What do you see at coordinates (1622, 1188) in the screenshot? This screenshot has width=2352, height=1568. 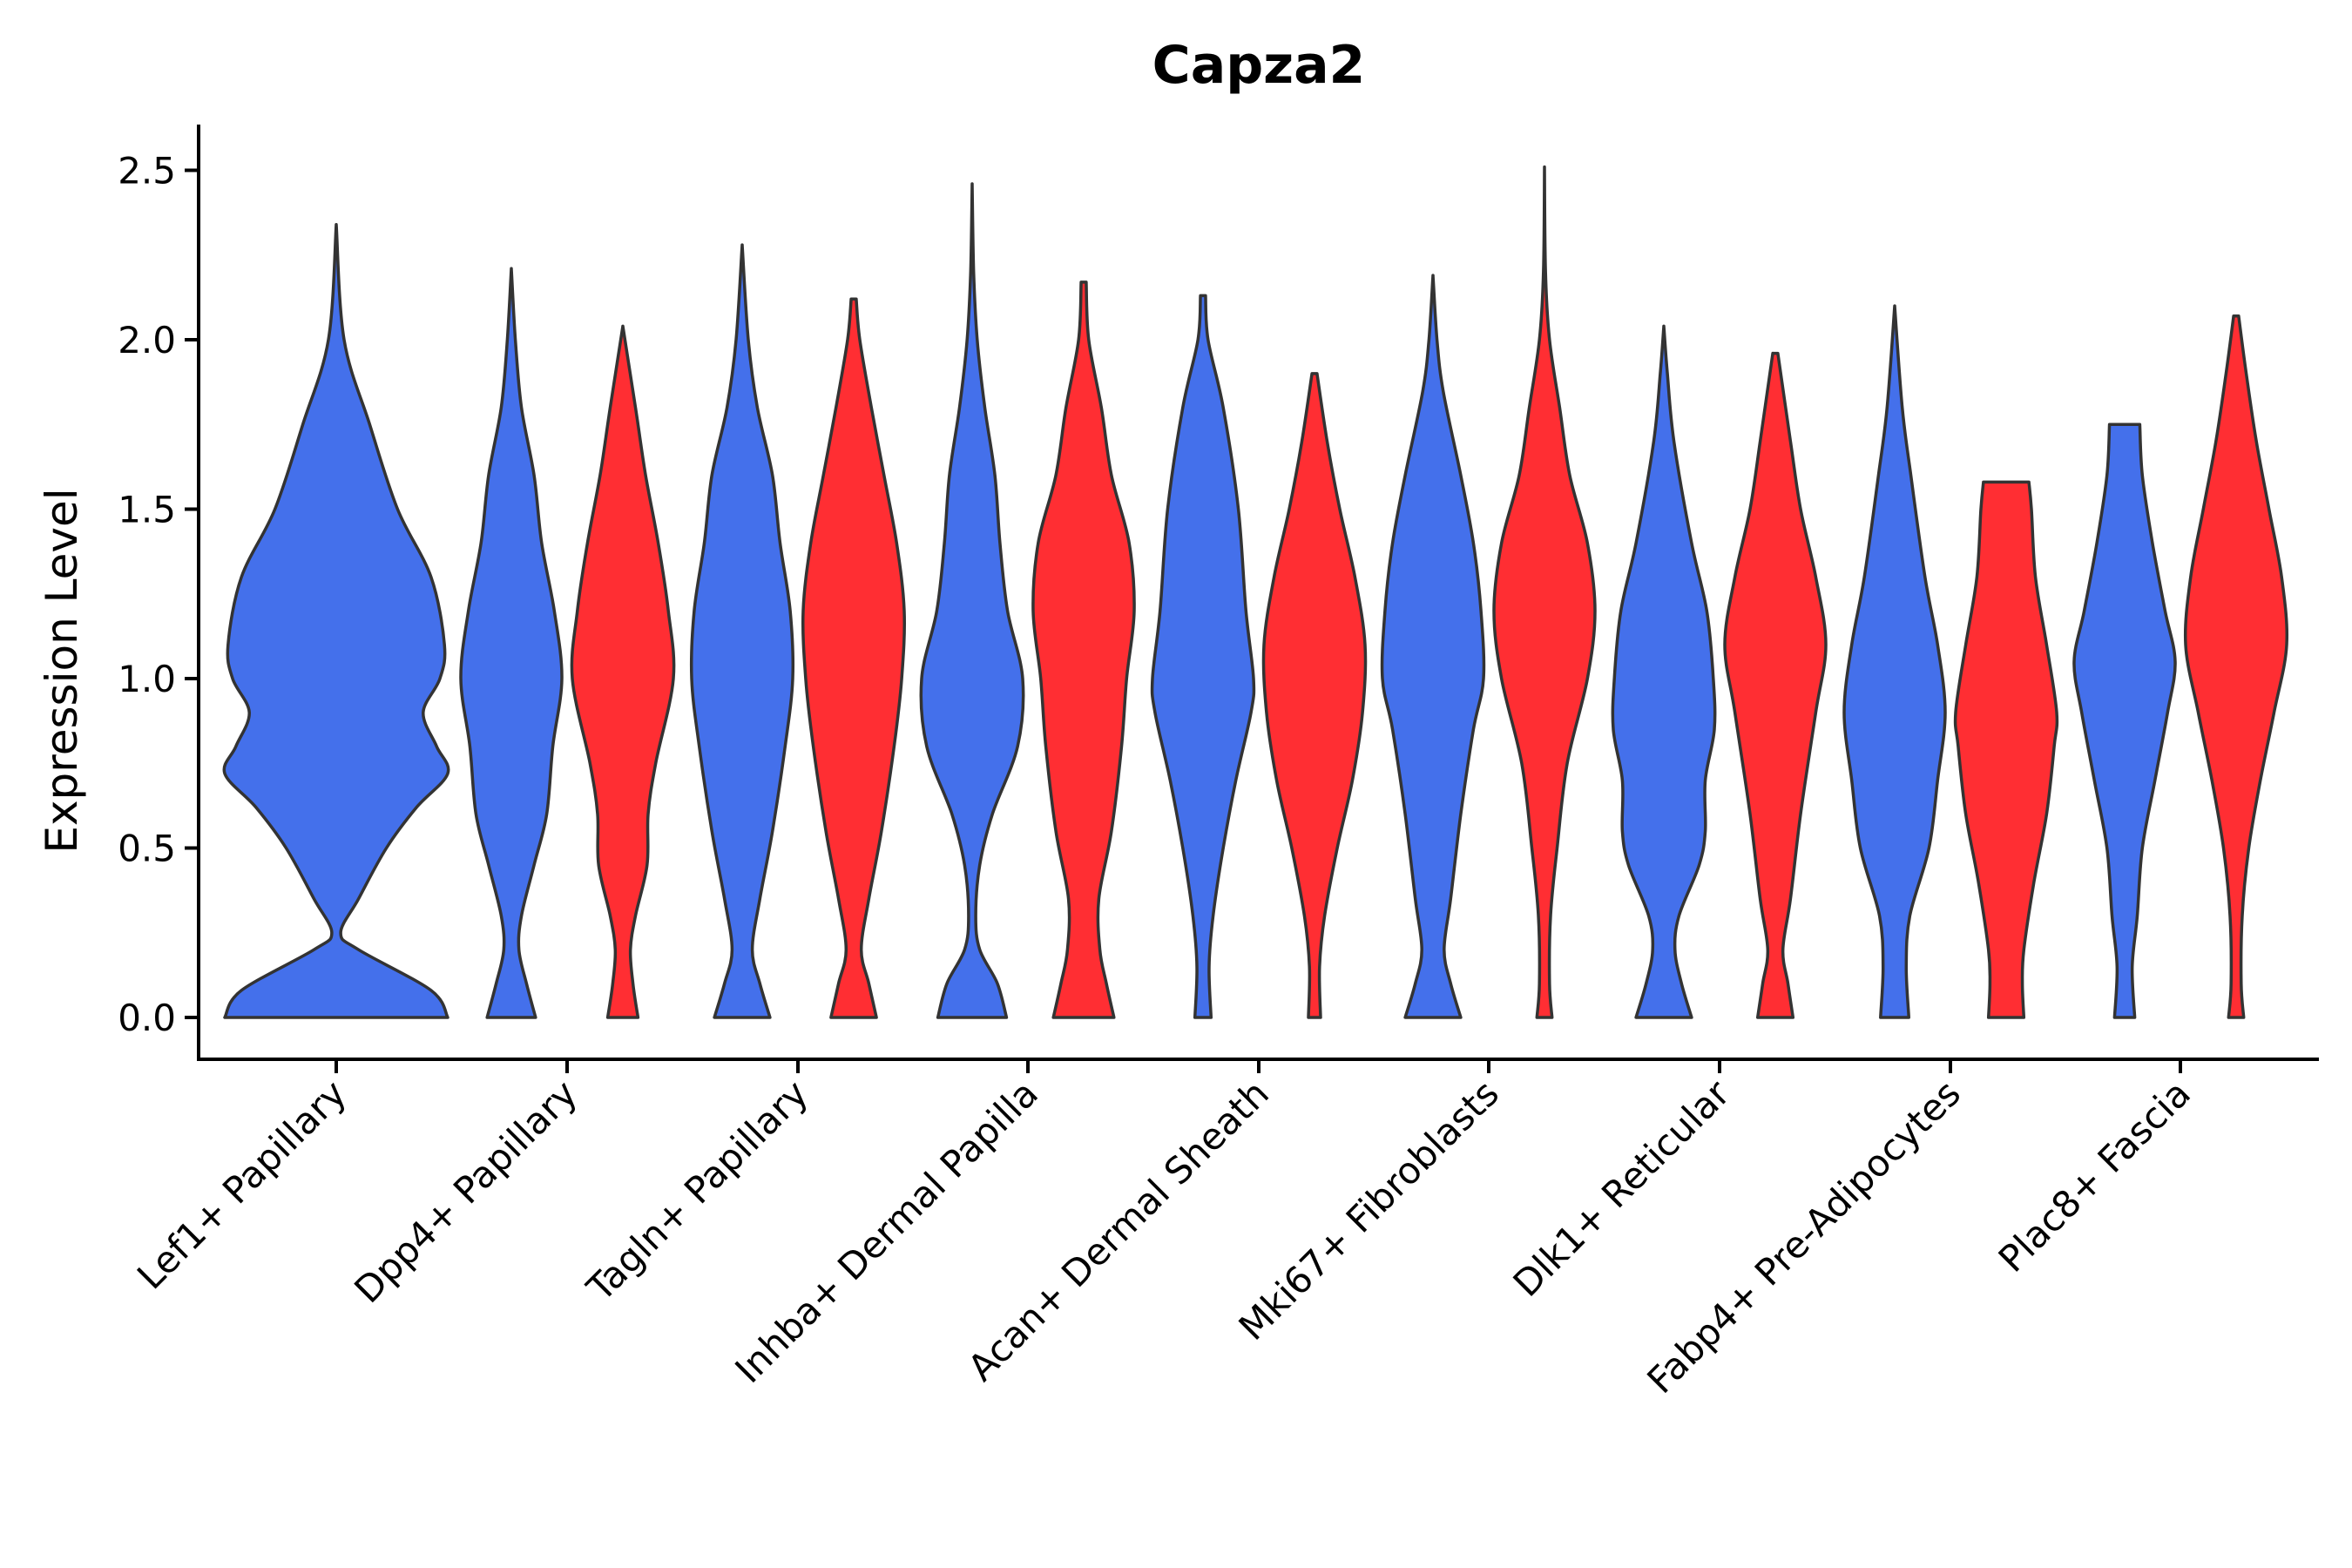 I see `x-tick-label-dlk1-reticular: Dlk1+ Reticular` at bounding box center [1622, 1188].